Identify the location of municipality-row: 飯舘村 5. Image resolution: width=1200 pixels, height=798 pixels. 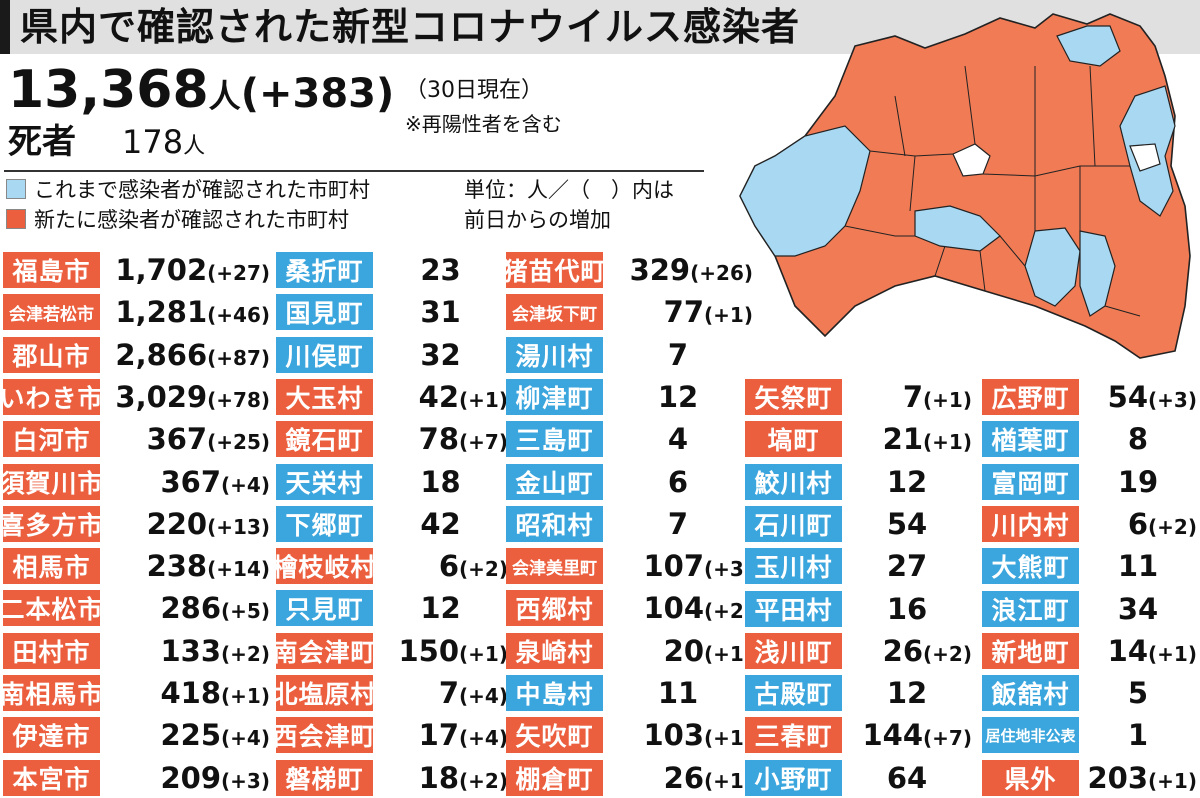
(1089, 693).